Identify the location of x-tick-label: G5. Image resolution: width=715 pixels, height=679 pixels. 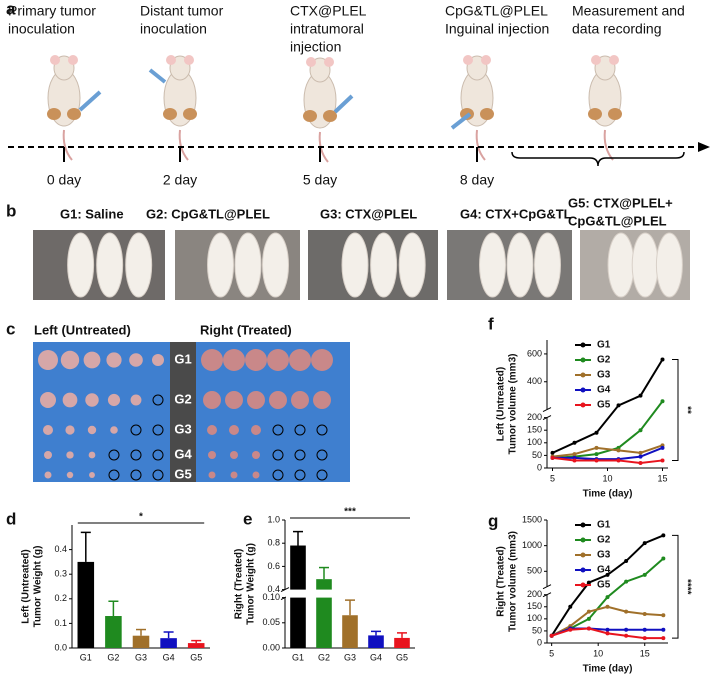
(402, 657).